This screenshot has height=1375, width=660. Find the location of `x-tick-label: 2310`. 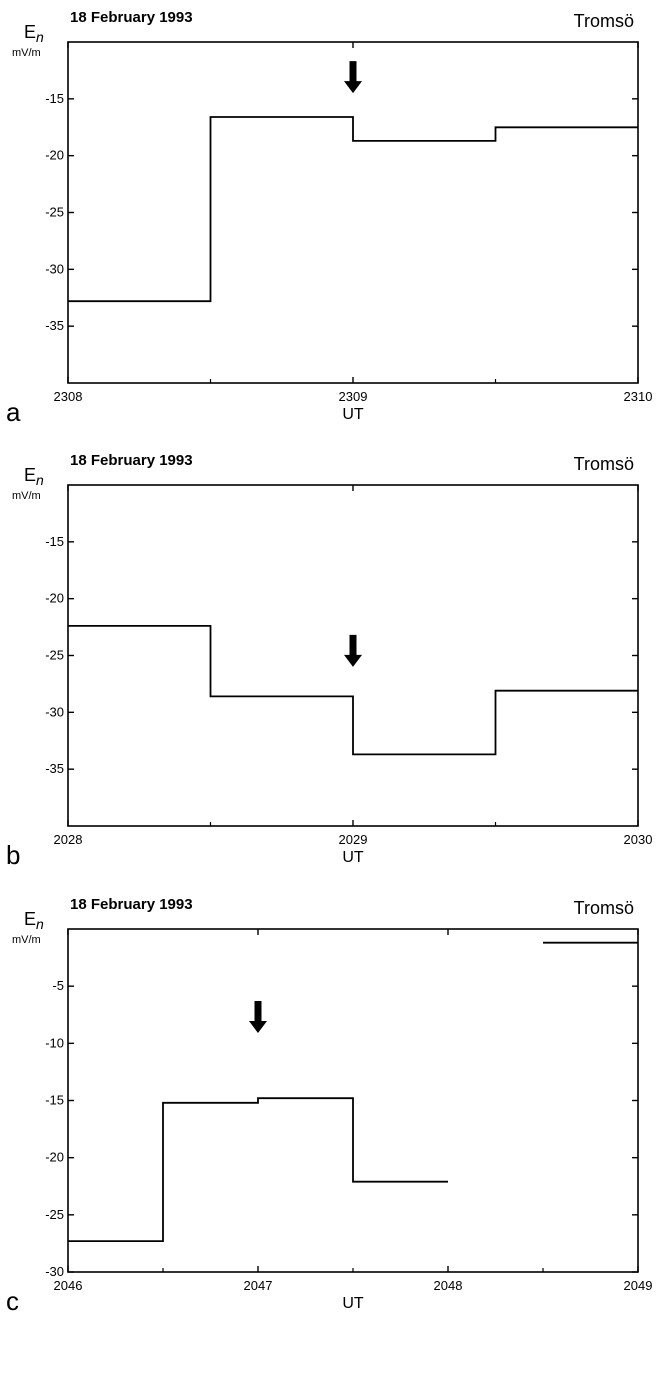

x-tick-label: 2310 is located at coordinates (638, 396).